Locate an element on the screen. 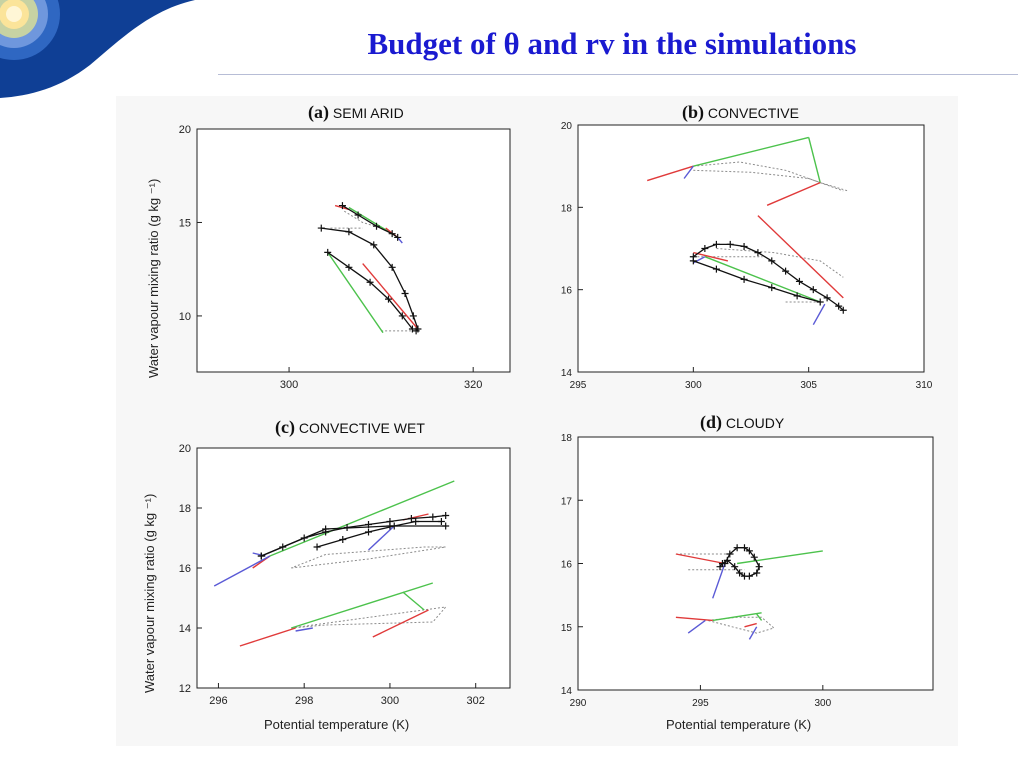 The height and width of the screenshot is (768, 1024). y-tick-label: 10 is located at coordinates (185, 317).